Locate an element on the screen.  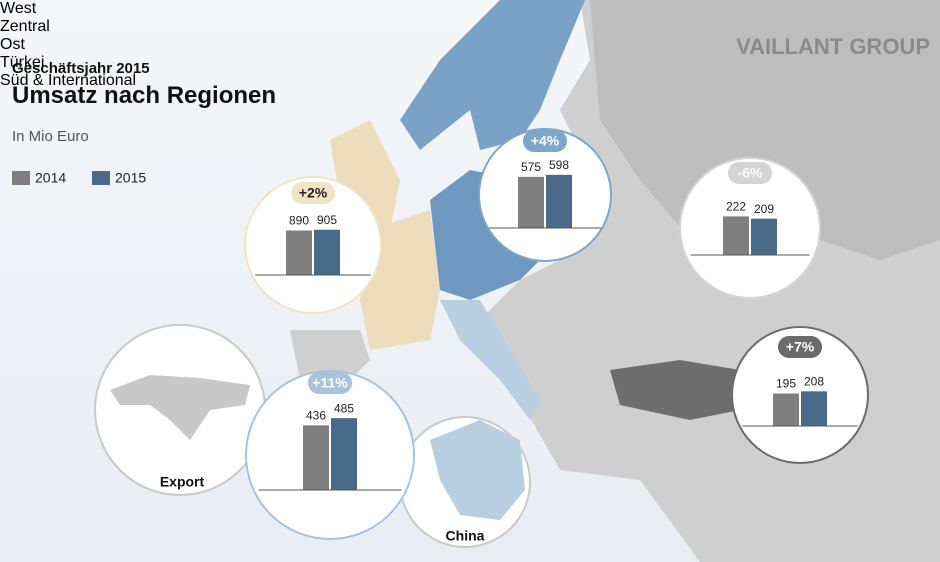
region-name: Zentral is located at coordinates (25, 26).